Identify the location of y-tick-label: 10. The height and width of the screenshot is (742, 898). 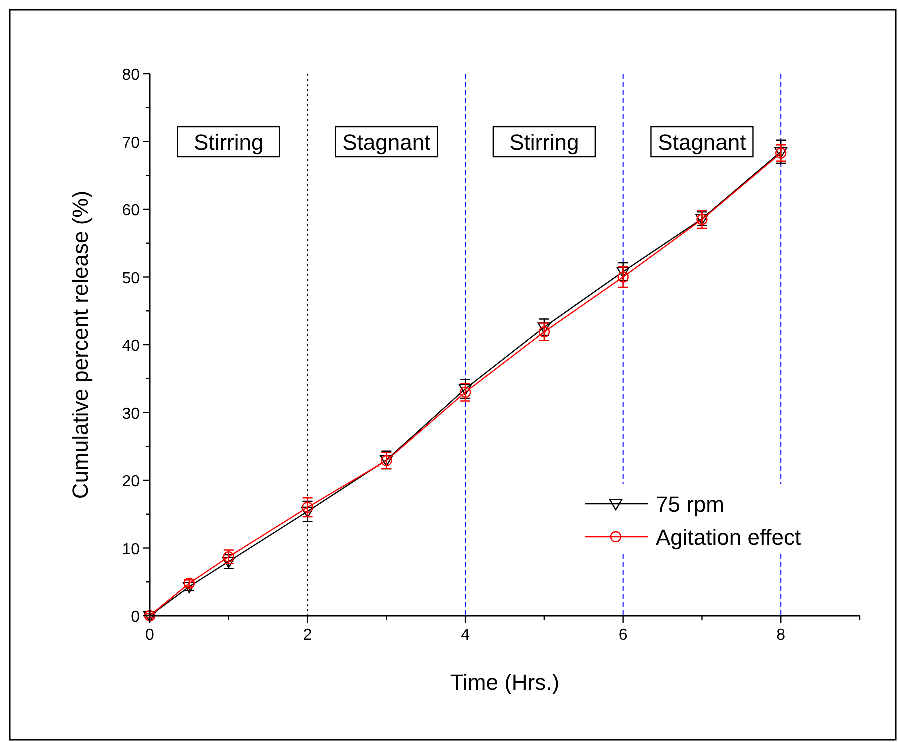
(131, 549).